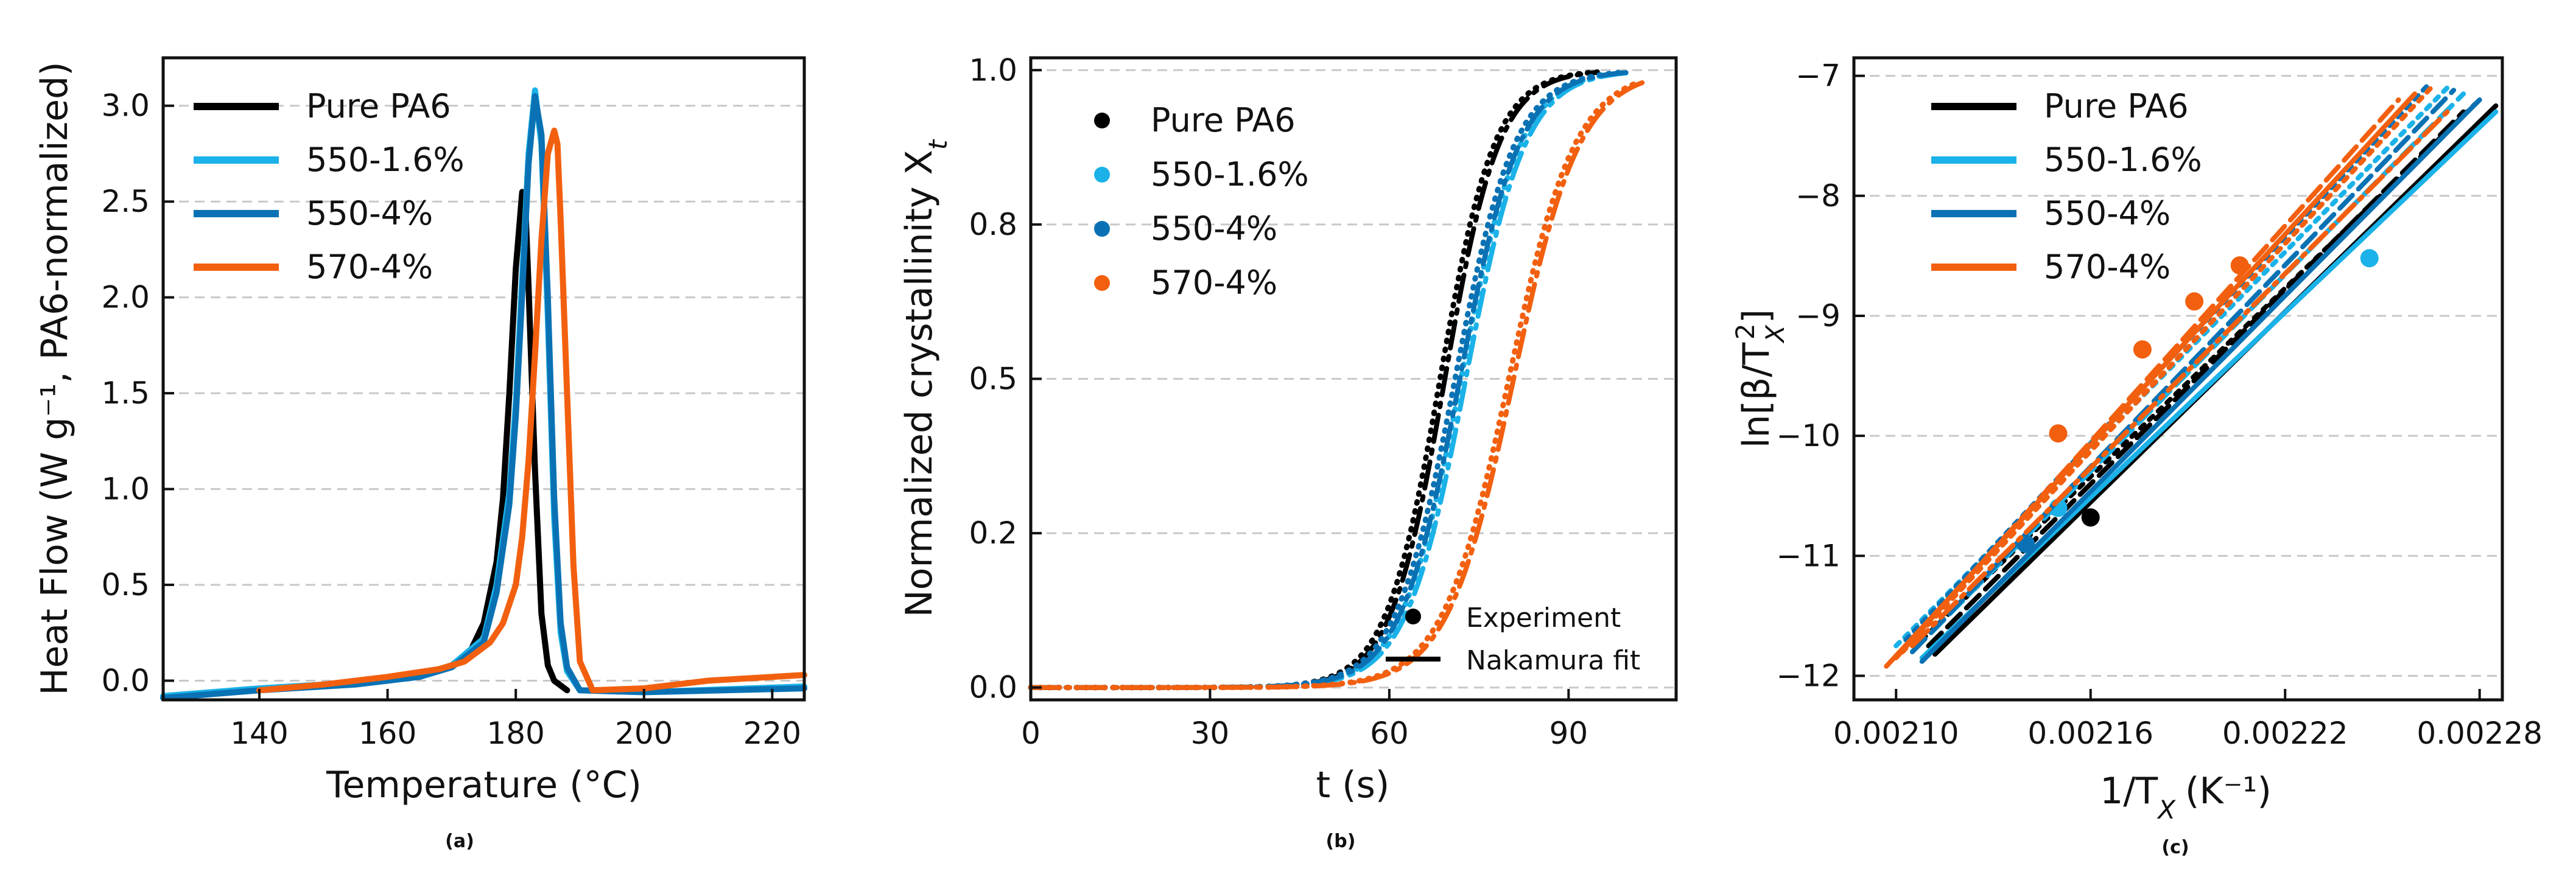 This screenshot has width=2576, height=880. I want to click on a-xtick-label: 140, so click(259, 733).